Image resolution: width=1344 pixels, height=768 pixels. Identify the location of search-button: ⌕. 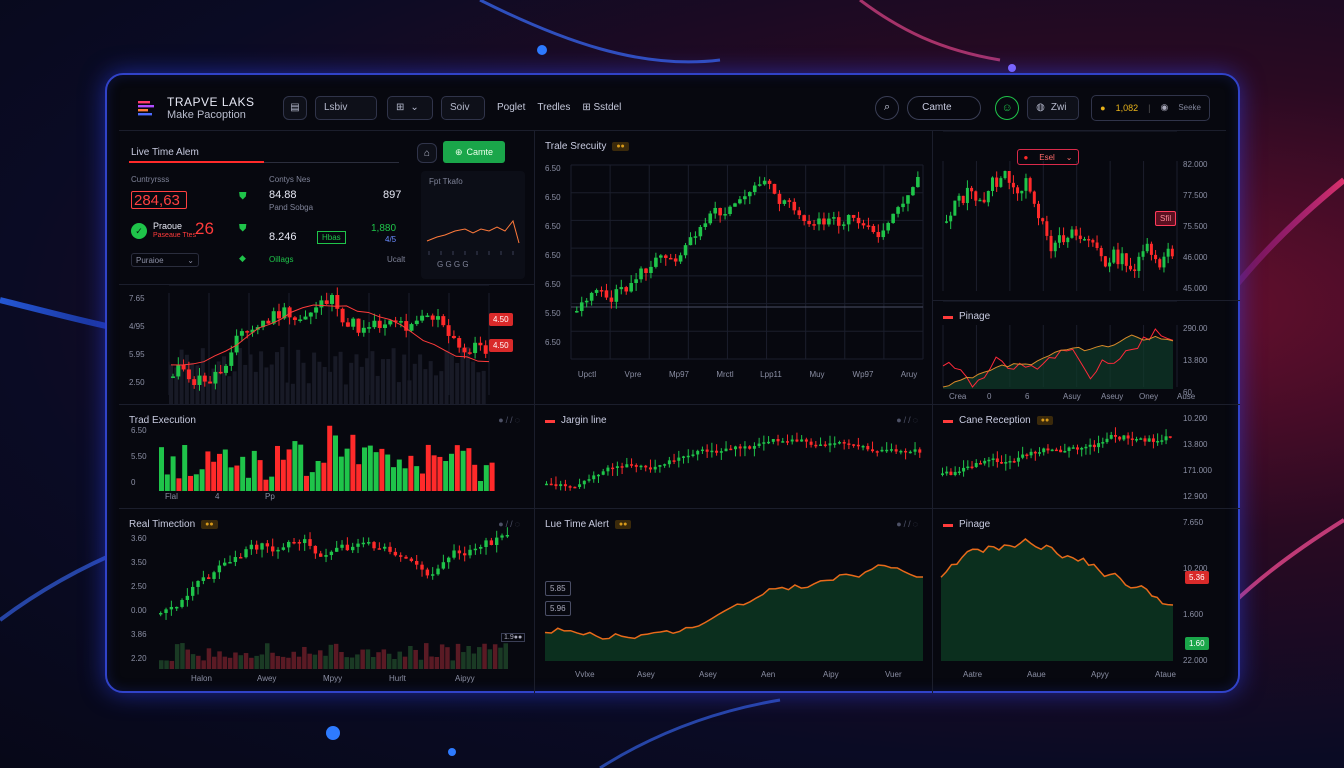
(887, 107).